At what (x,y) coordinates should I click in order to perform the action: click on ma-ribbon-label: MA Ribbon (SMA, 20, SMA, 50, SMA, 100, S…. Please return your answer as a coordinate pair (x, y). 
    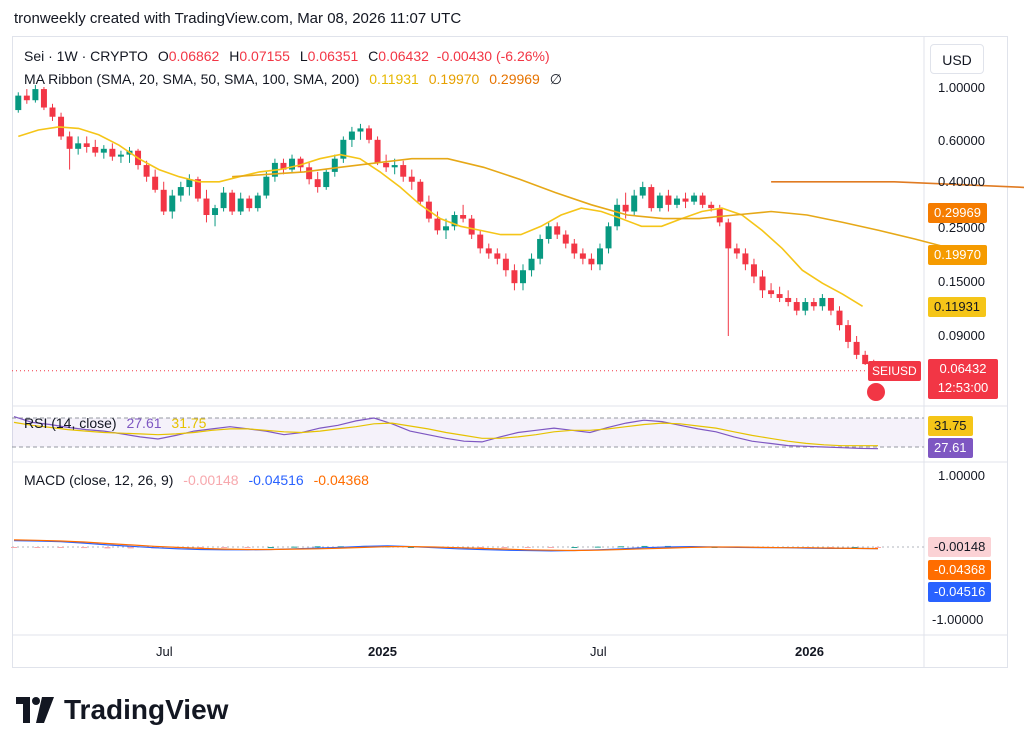
    Looking at the image, I should click on (192, 79).